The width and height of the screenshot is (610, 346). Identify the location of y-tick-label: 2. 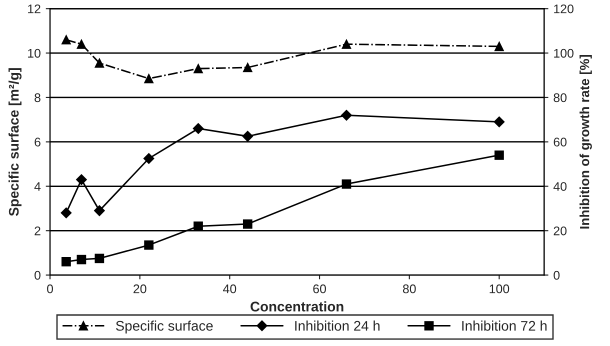
(37, 231).